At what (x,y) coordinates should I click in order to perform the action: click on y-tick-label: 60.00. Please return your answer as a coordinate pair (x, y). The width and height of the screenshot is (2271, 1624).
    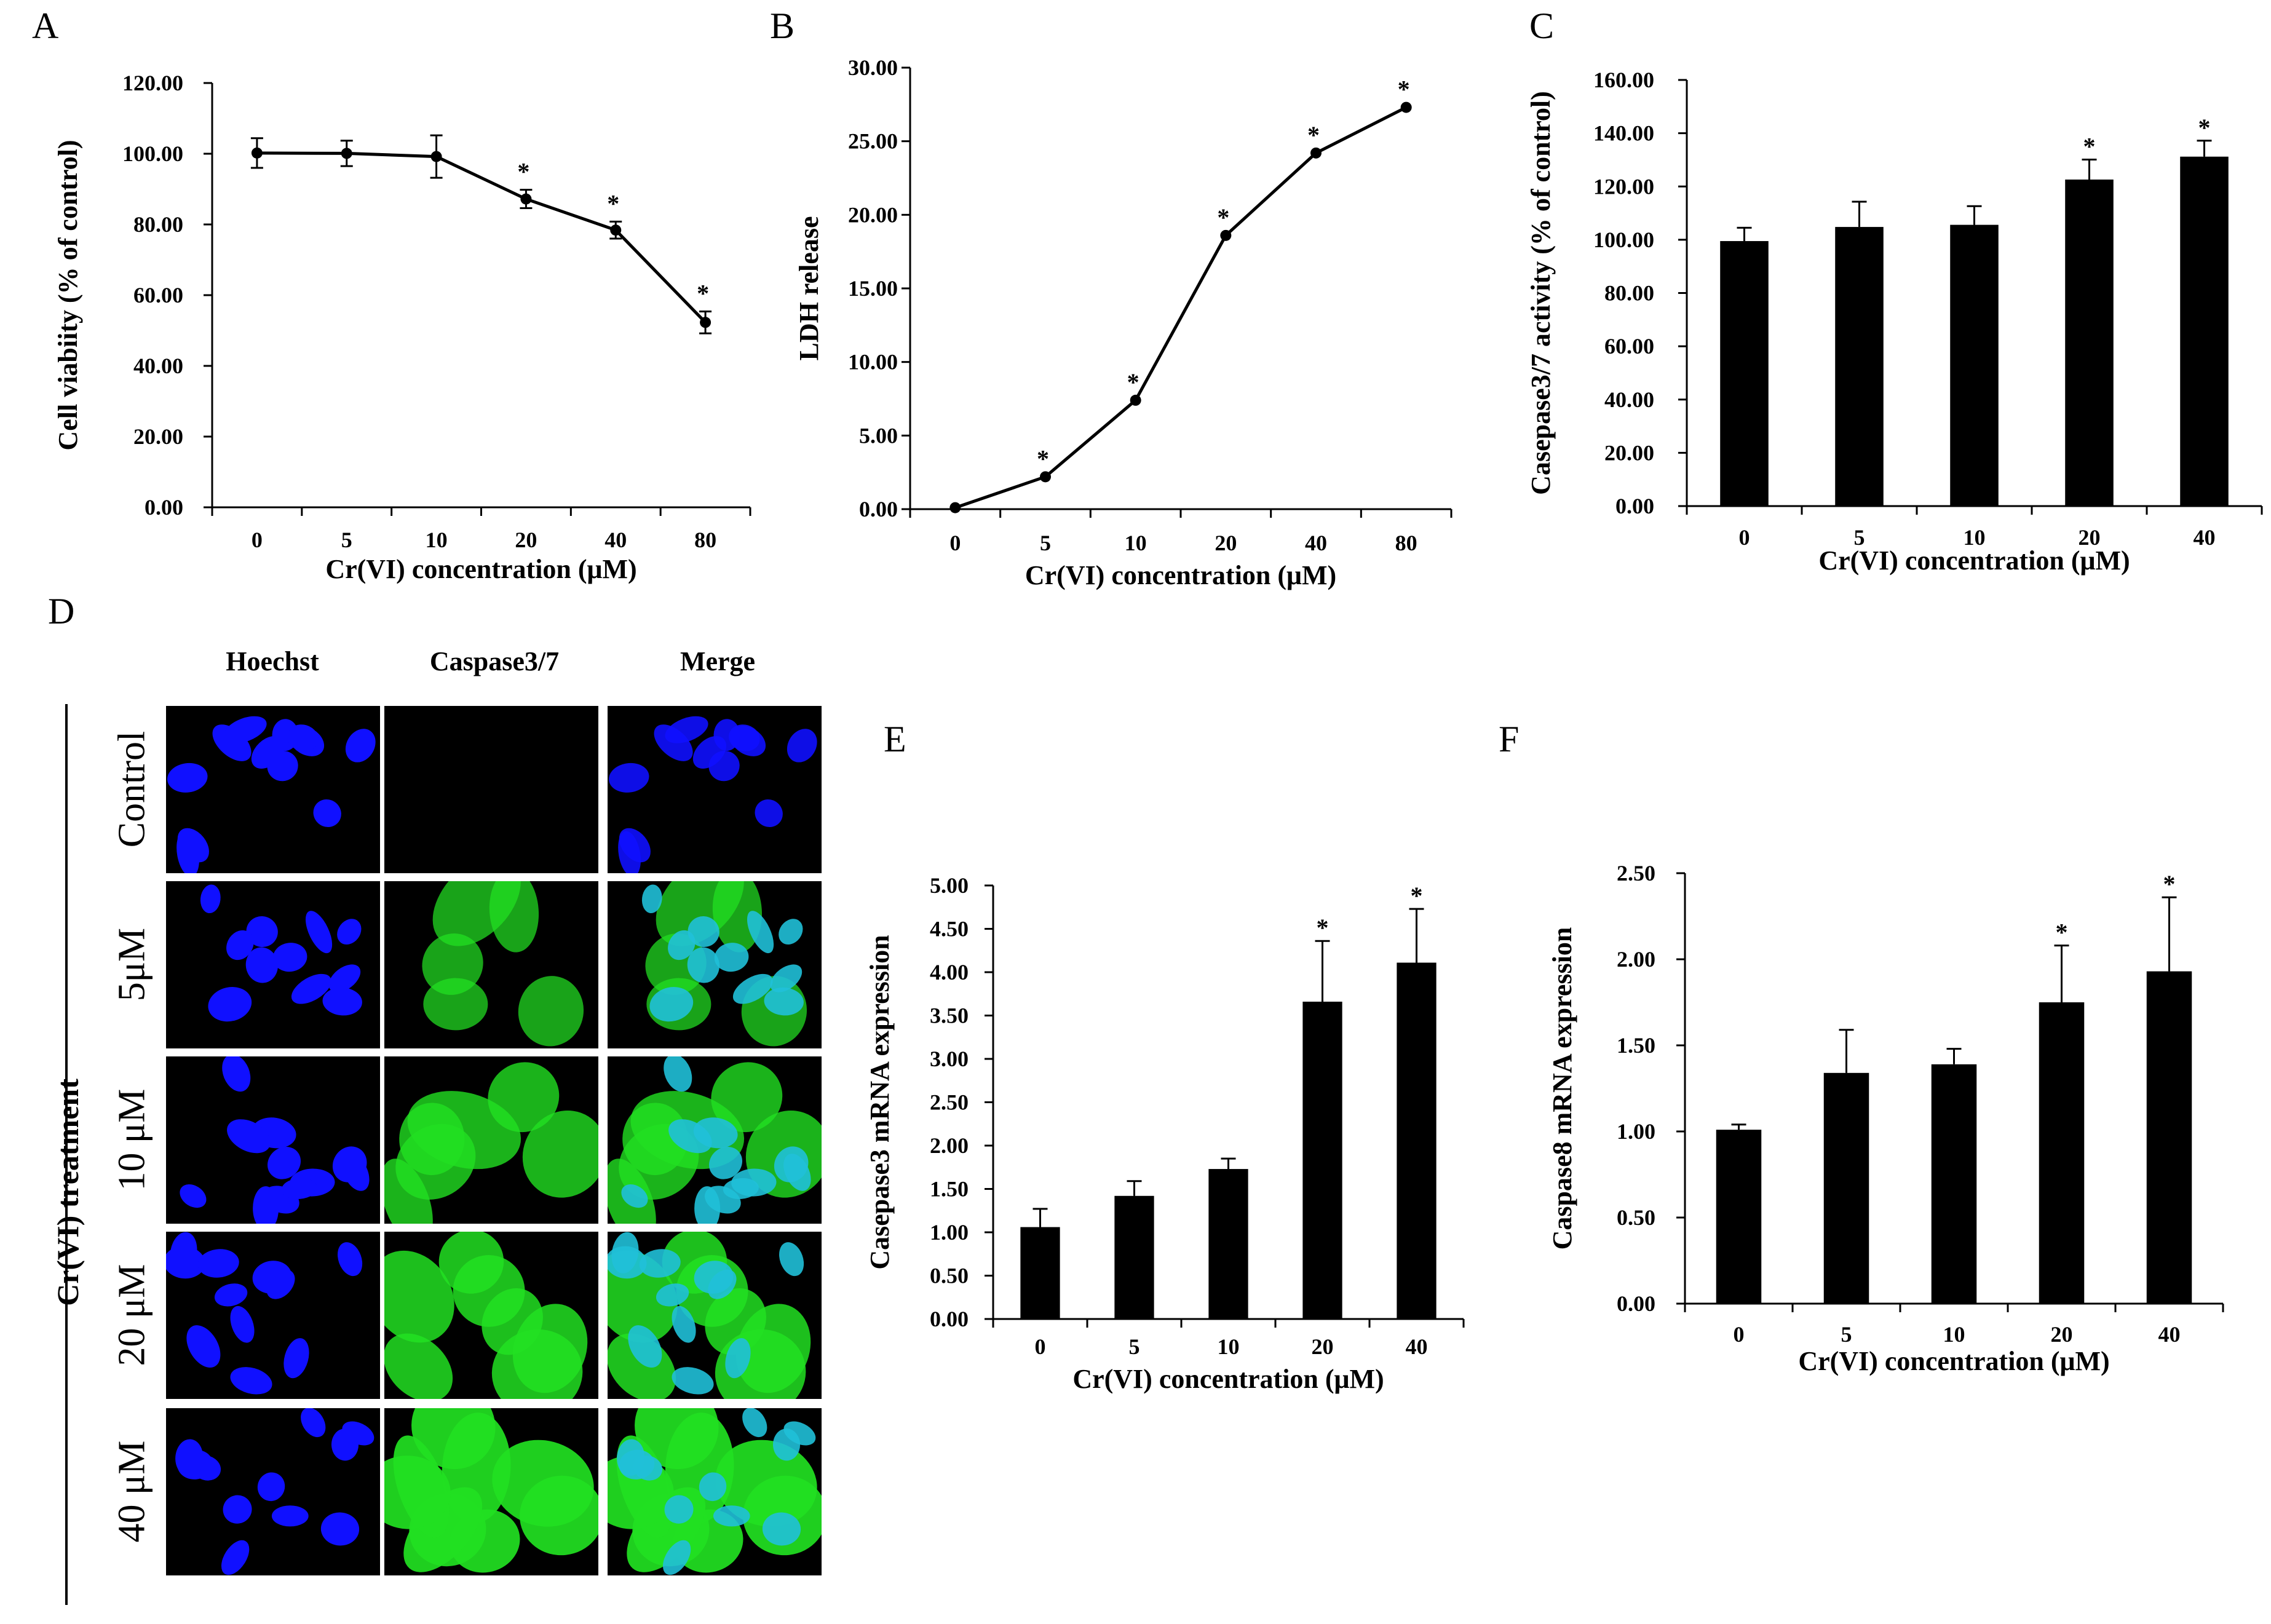
    Looking at the image, I should click on (1629, 346).